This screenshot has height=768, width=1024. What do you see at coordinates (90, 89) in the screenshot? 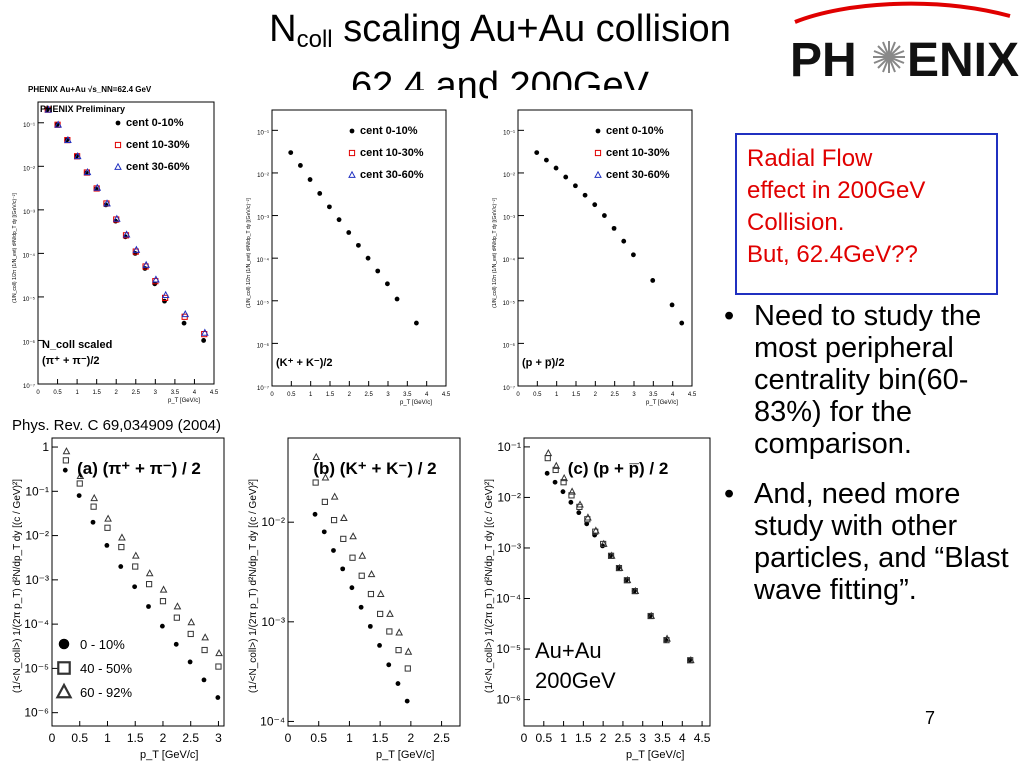
I see `plot-header: PHENIX Au+Au √s_NN=62.4 GeV` at bounding box center [90, 89].